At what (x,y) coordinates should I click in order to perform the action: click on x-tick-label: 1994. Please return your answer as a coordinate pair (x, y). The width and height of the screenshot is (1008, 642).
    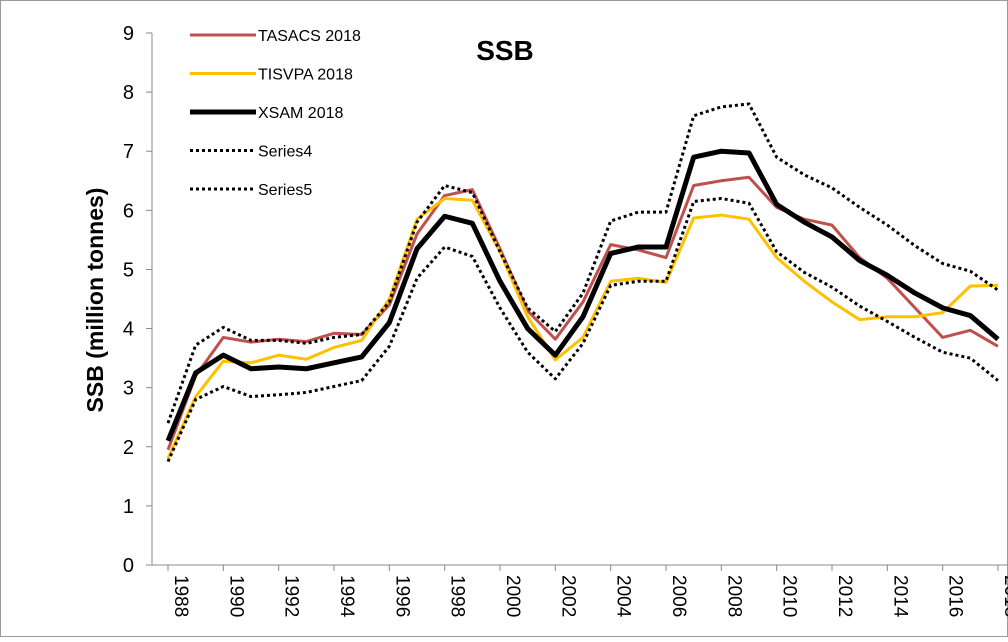
    Looking at the image, I should click on (346, 596).